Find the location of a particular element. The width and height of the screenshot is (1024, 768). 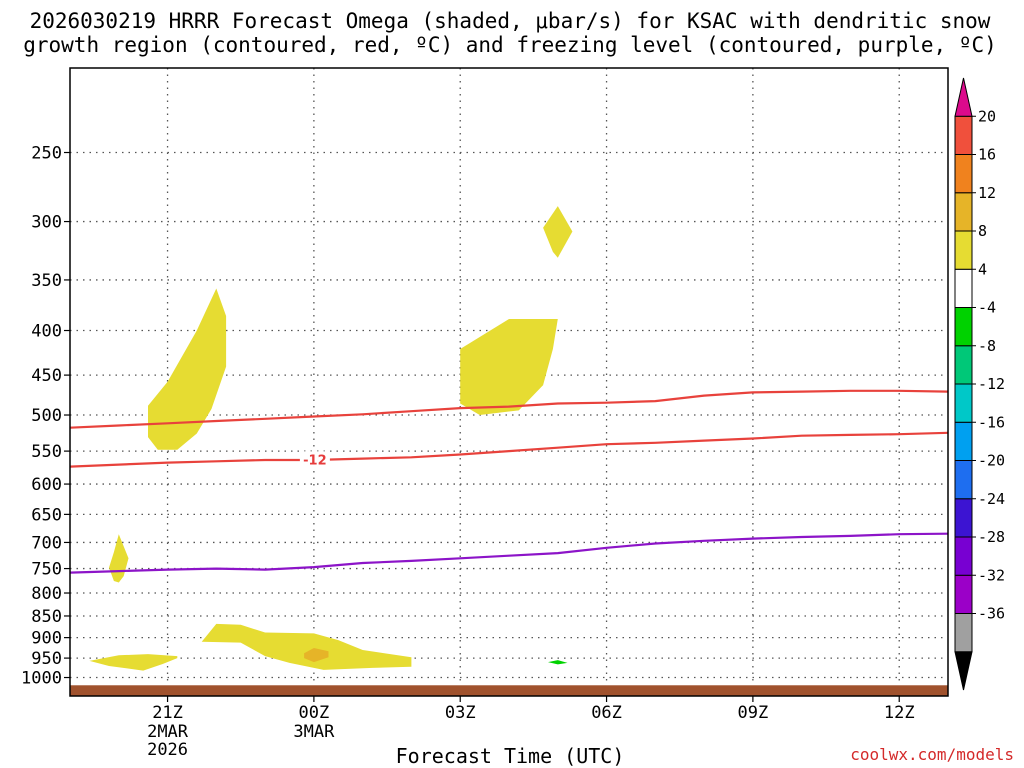

colorbar-end-low is located at coordinates (963, 671).